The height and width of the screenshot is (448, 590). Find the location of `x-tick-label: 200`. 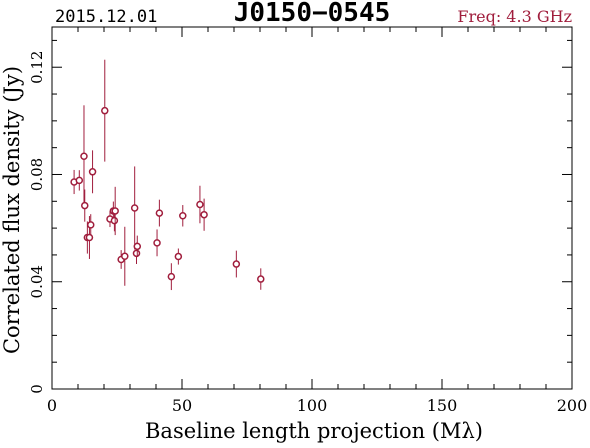

x-tick-label: 200 is located at coordinates (572, 405).